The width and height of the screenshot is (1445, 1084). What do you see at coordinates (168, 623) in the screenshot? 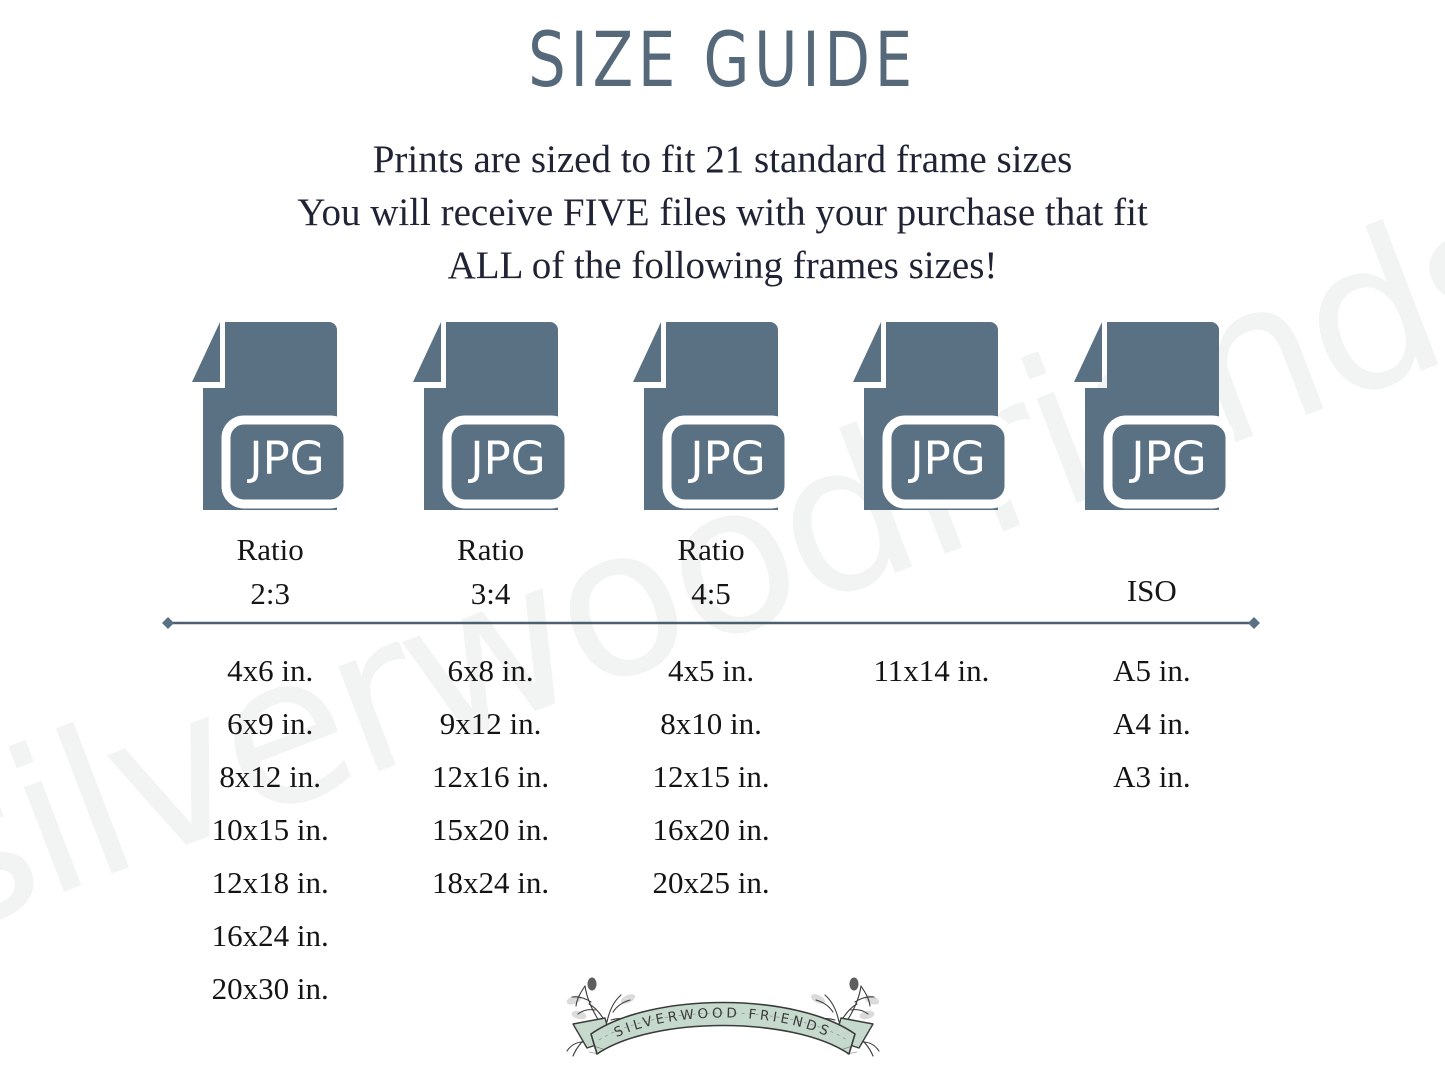
I see `divider-left-endpoint` at bounding box center [168, 623].